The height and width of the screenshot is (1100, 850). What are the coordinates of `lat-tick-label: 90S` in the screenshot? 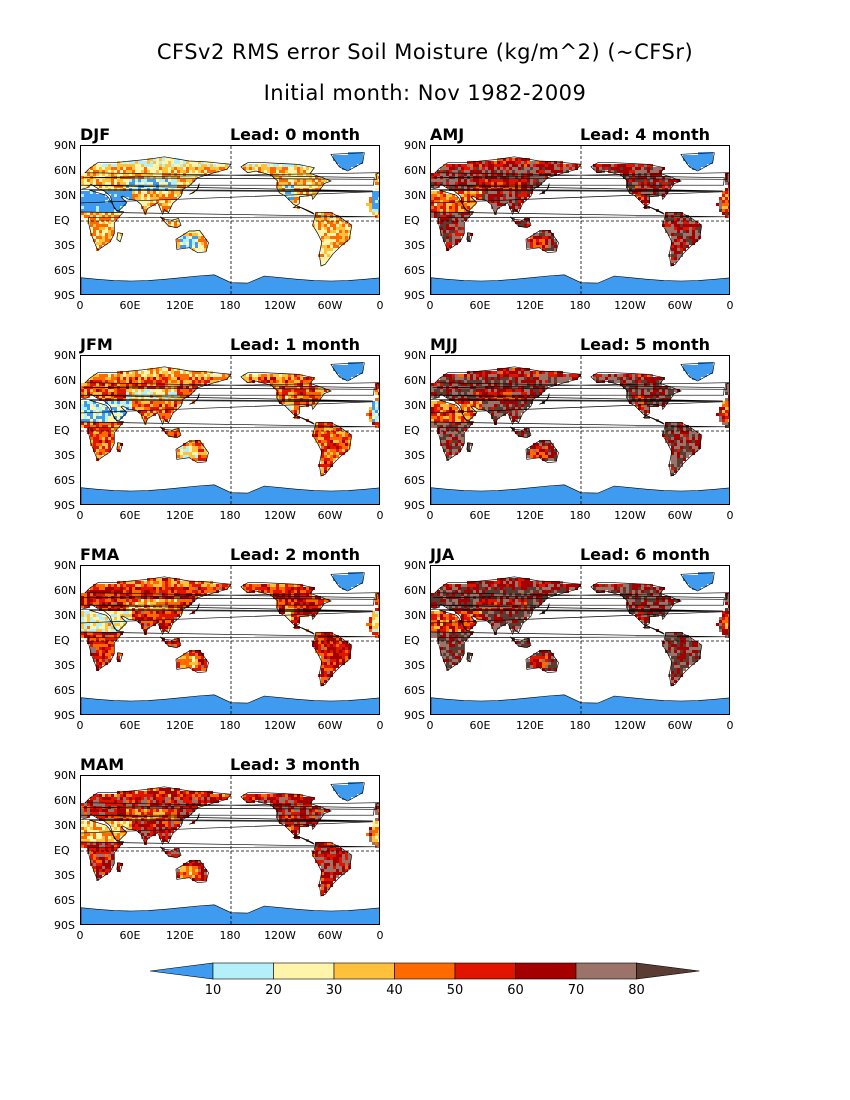 It's located at (64, 505).